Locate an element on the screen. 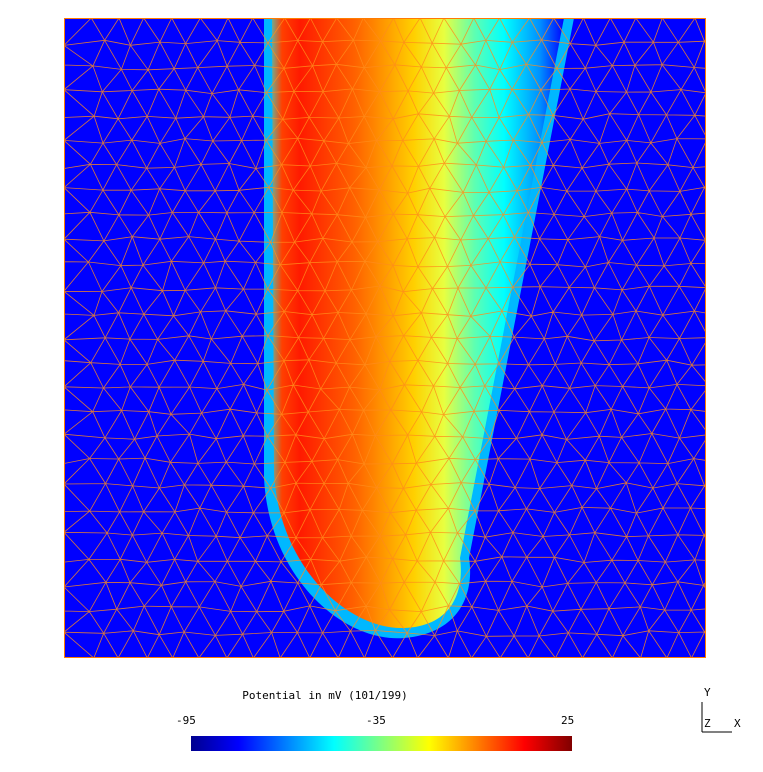 This screenshot has height=772, width=763. colorbar-min-label: -95 is located at coordinates (186, 720).